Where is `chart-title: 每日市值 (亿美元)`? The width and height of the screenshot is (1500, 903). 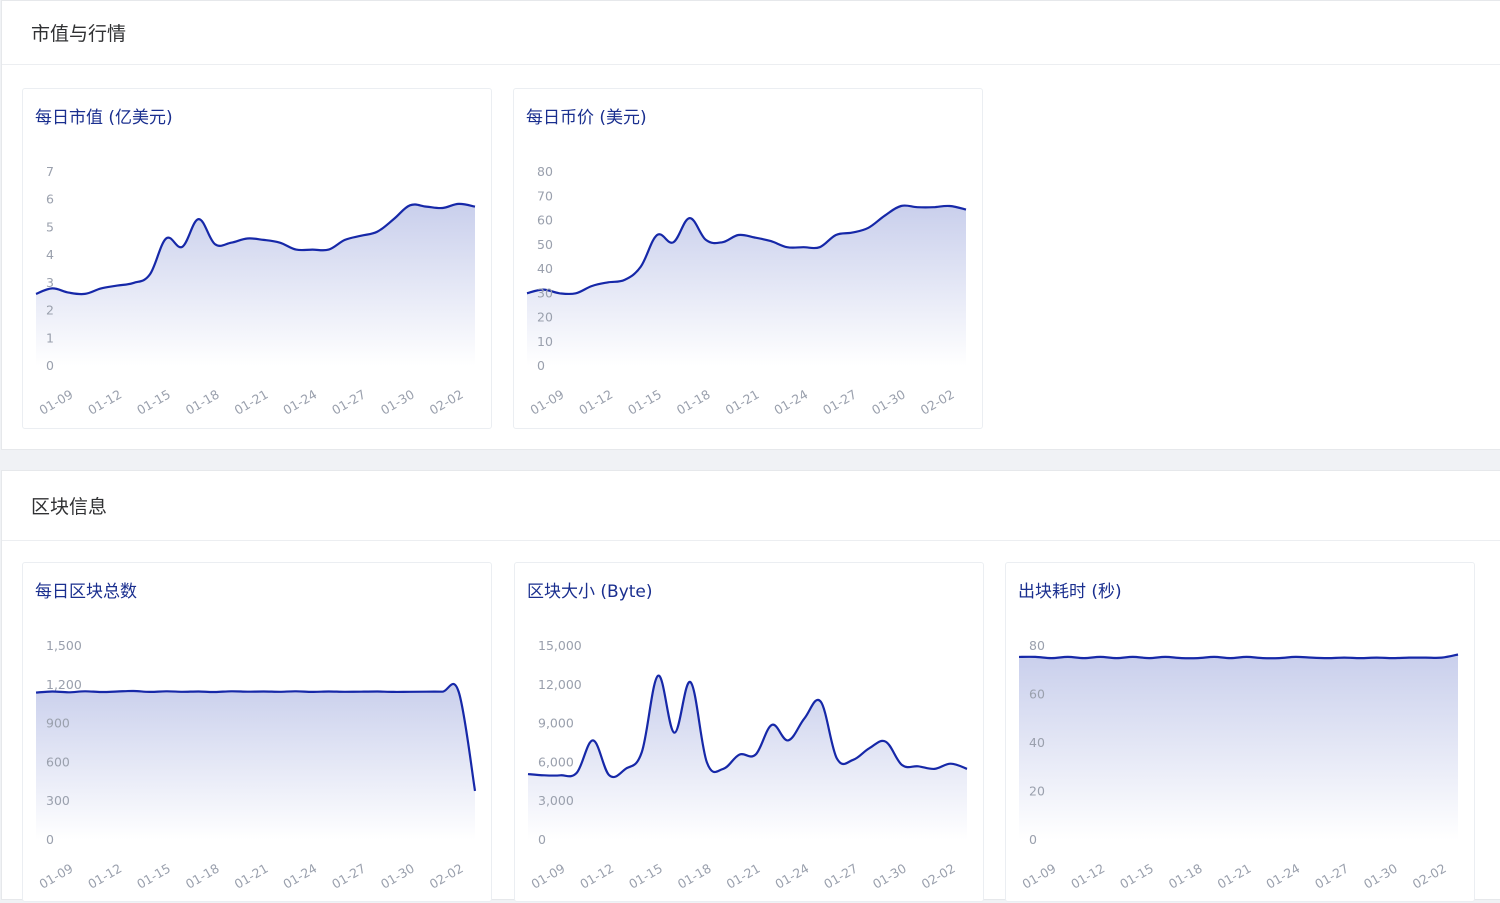
chart-title: 每日市值 (亿美元) is located at coordinates (104, 118).